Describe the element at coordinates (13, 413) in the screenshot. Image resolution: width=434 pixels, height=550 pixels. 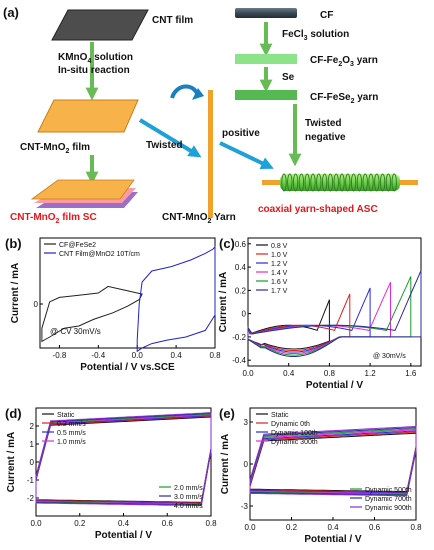
I see `panel-label: (d)` at that location.